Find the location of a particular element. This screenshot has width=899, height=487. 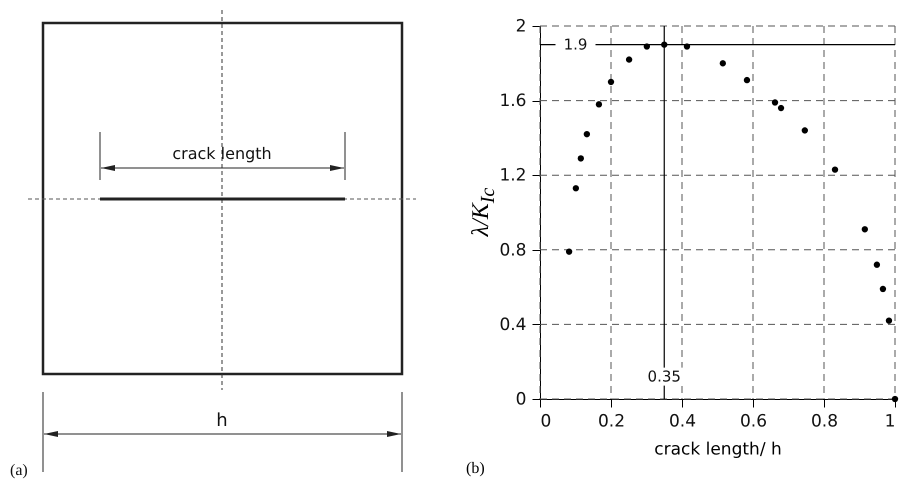

y-tick-label: 2 is located at coordinates (521, 26).